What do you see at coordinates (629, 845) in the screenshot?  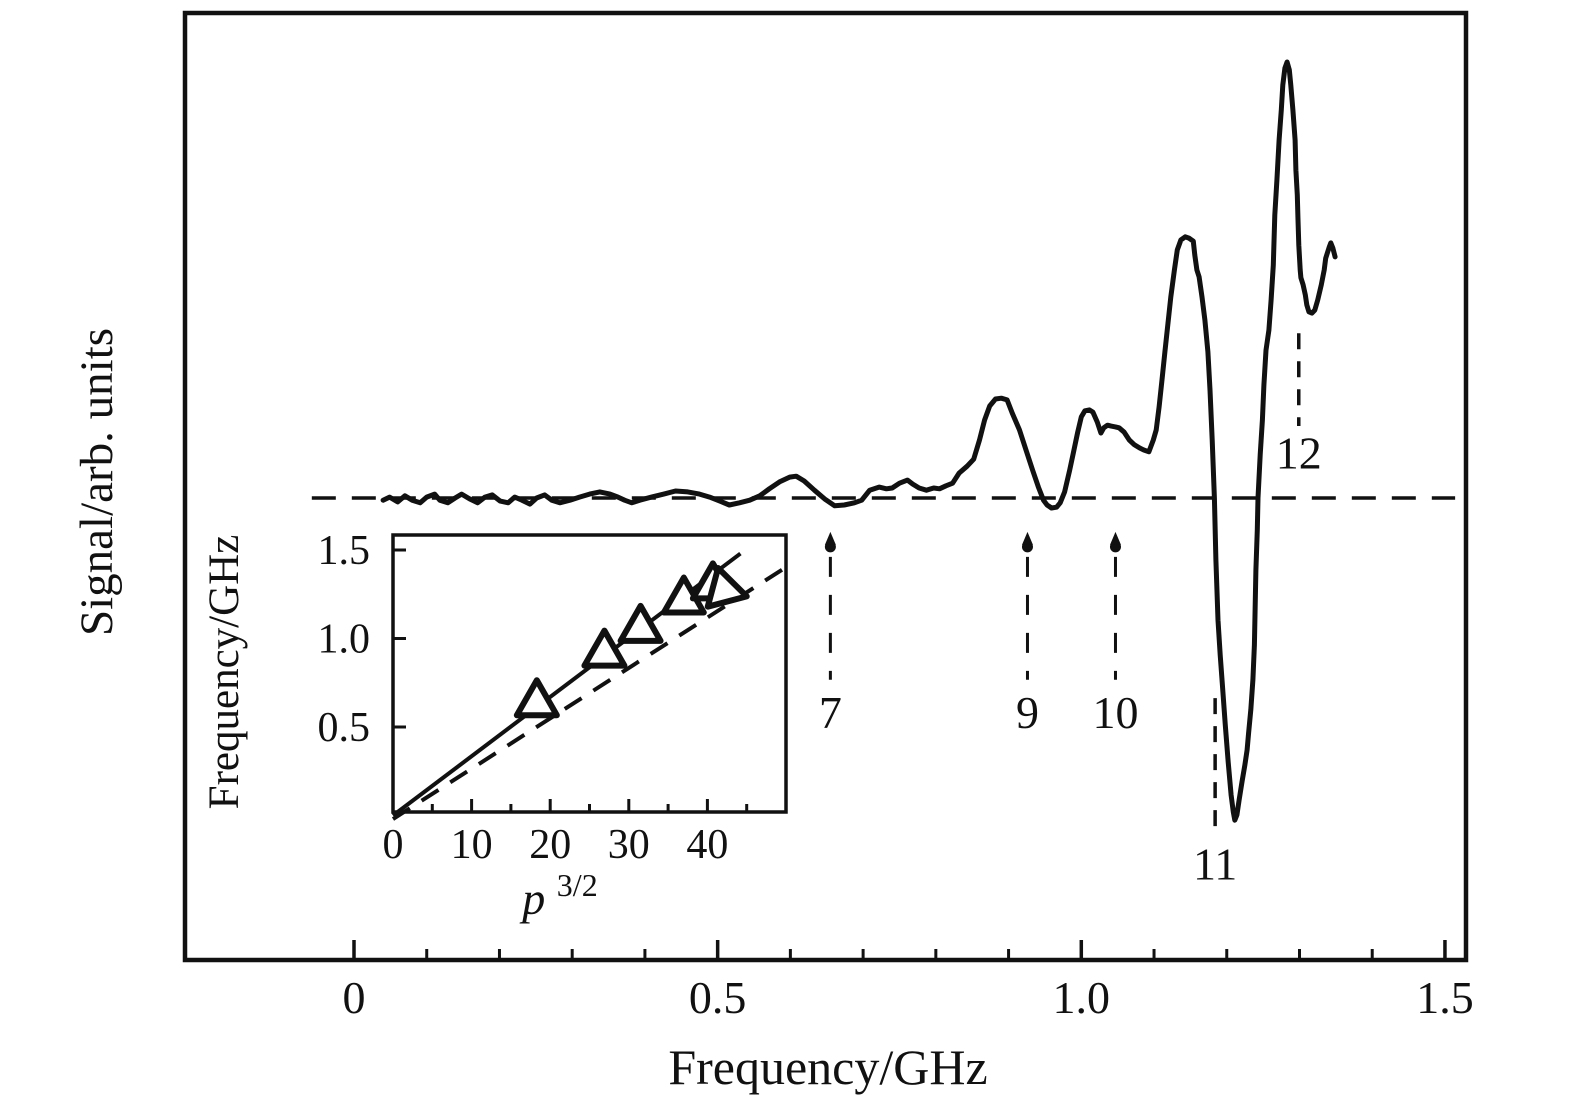 I see `inset-x-tick-label: 30` at bounding box center [629, 845].